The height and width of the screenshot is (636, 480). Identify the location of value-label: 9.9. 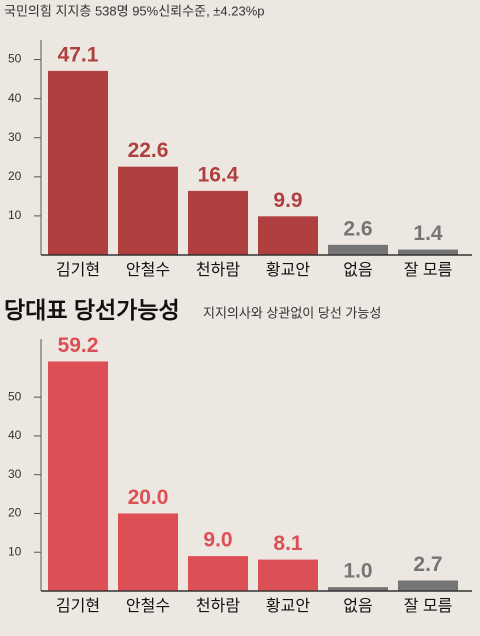
(287, 200).